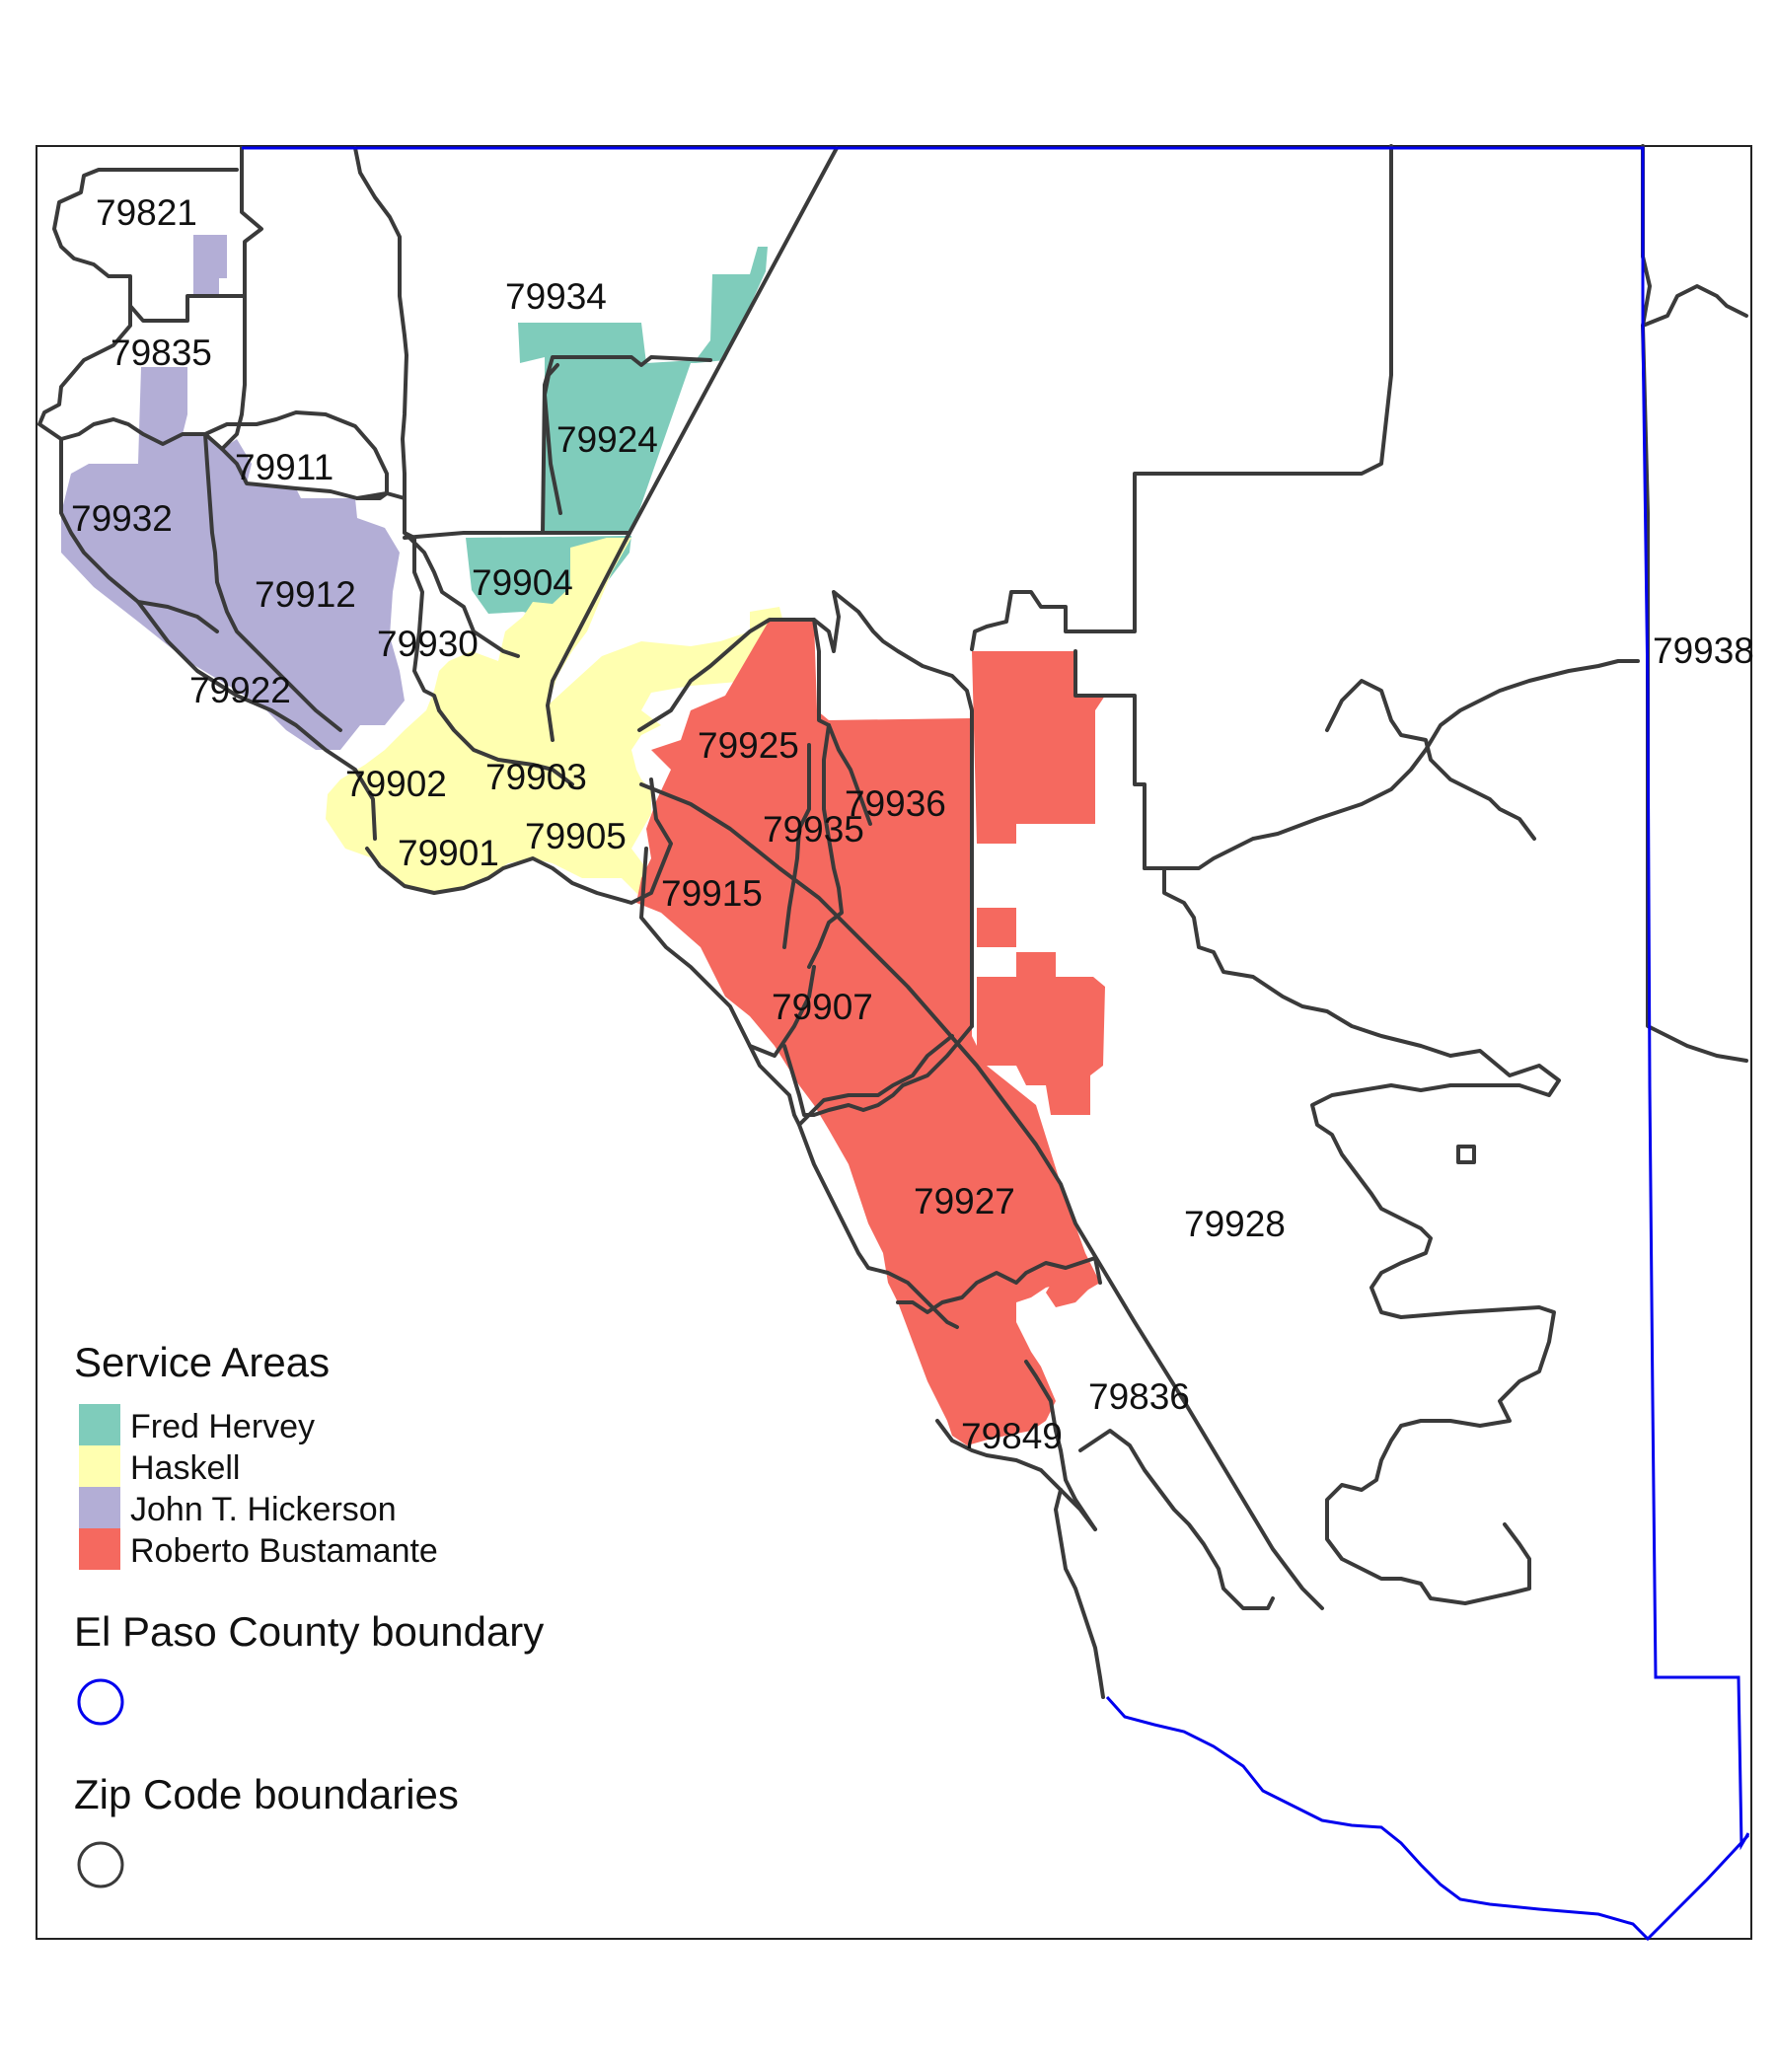 This screenshot has width=1776, height=2072. What do you see at coordinates (266, 1794) in the screenshot?
I see `legend-zip-title: Zip Code boundaries` at bounding box center [266, 1794].